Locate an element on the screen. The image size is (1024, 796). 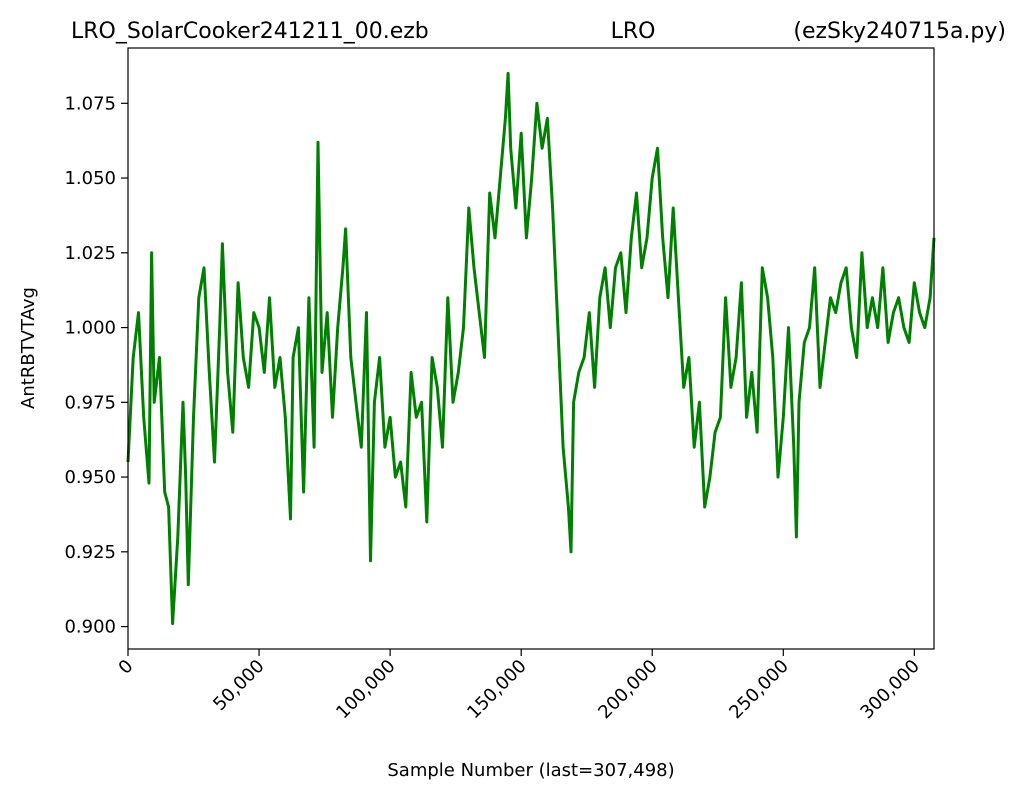
y-tick-label: 0.975 is located at coordinates (90, 402).